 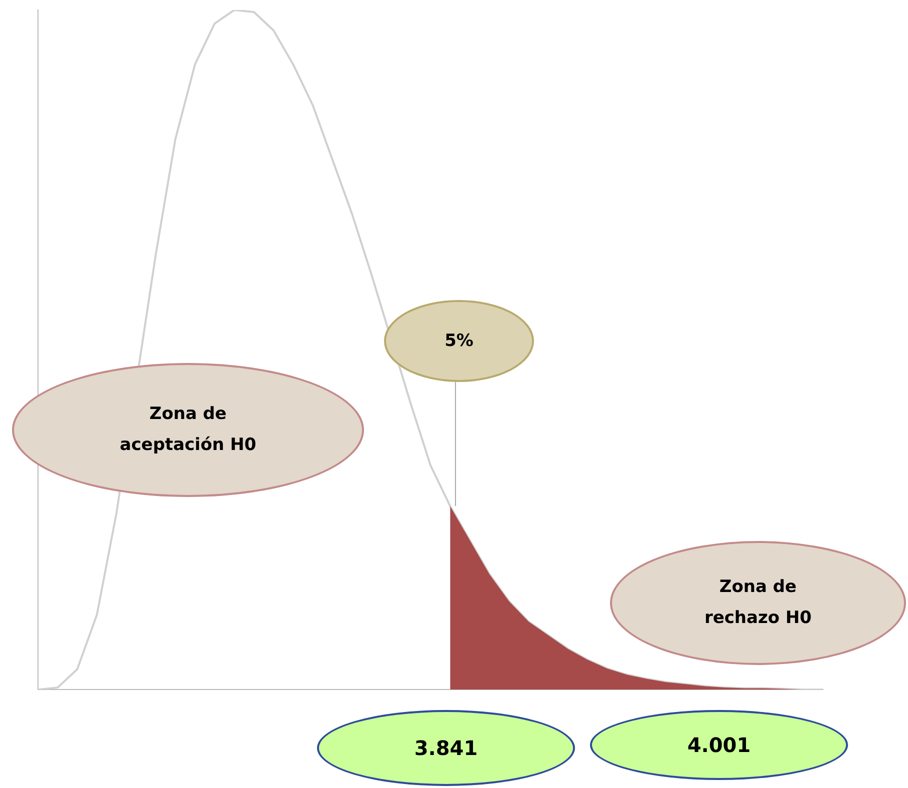 I want to click on ellipse-callout: Zona de rechazo H0, so click(x=758, y=603).